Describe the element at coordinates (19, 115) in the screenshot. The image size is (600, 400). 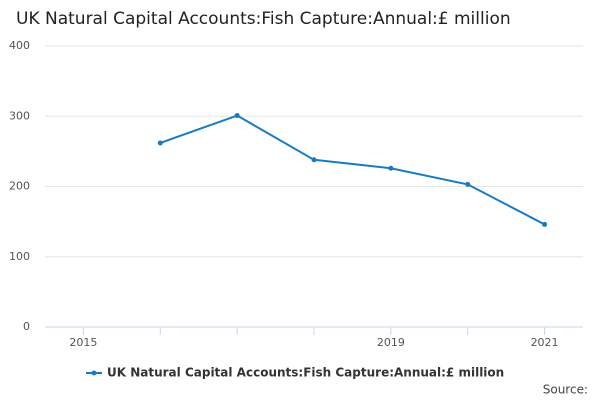
I see `y-tick-label: 300` at that location.